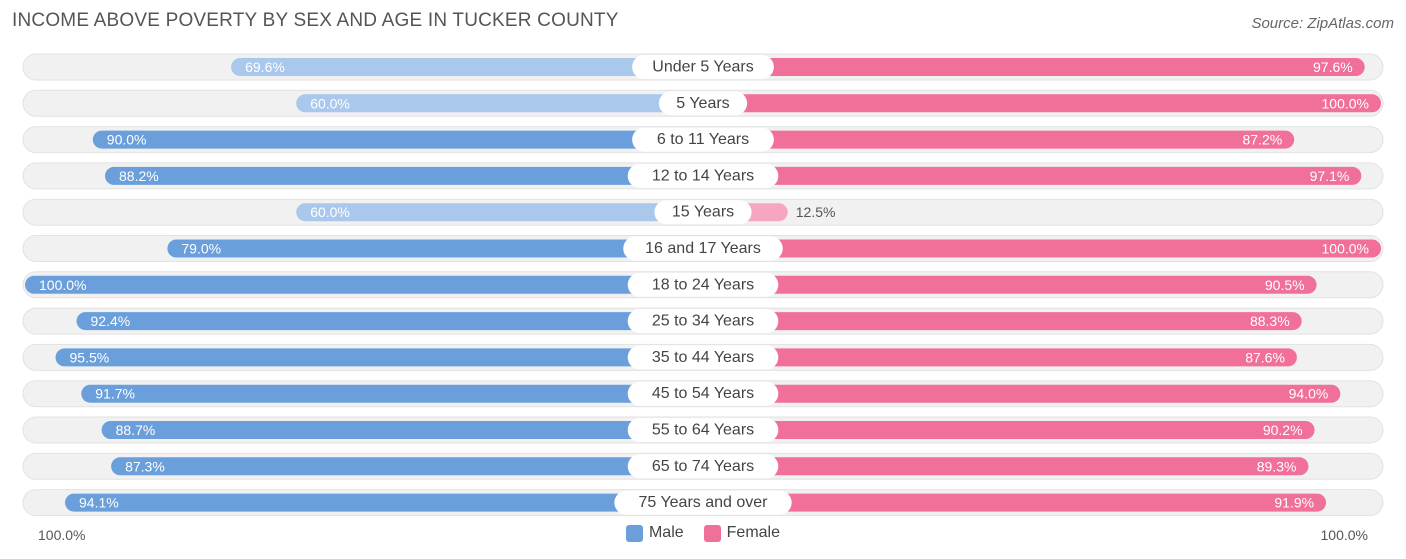 The width and height of the screenshot is (1406, 559). What do you see at coordinates (127, 140) in the screenshot?
I see `value-label-male: 90.0%` at bounding box center [127, 140].